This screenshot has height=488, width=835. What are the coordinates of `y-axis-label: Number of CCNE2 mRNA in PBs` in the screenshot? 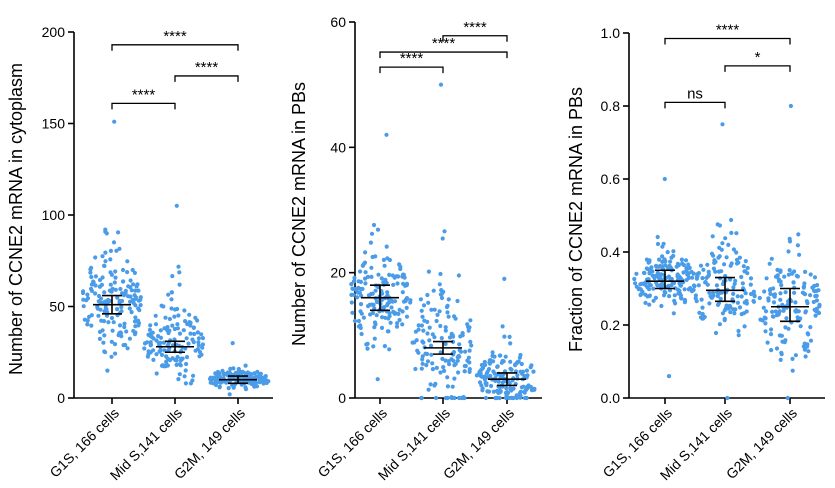 It's located at (299, 214).